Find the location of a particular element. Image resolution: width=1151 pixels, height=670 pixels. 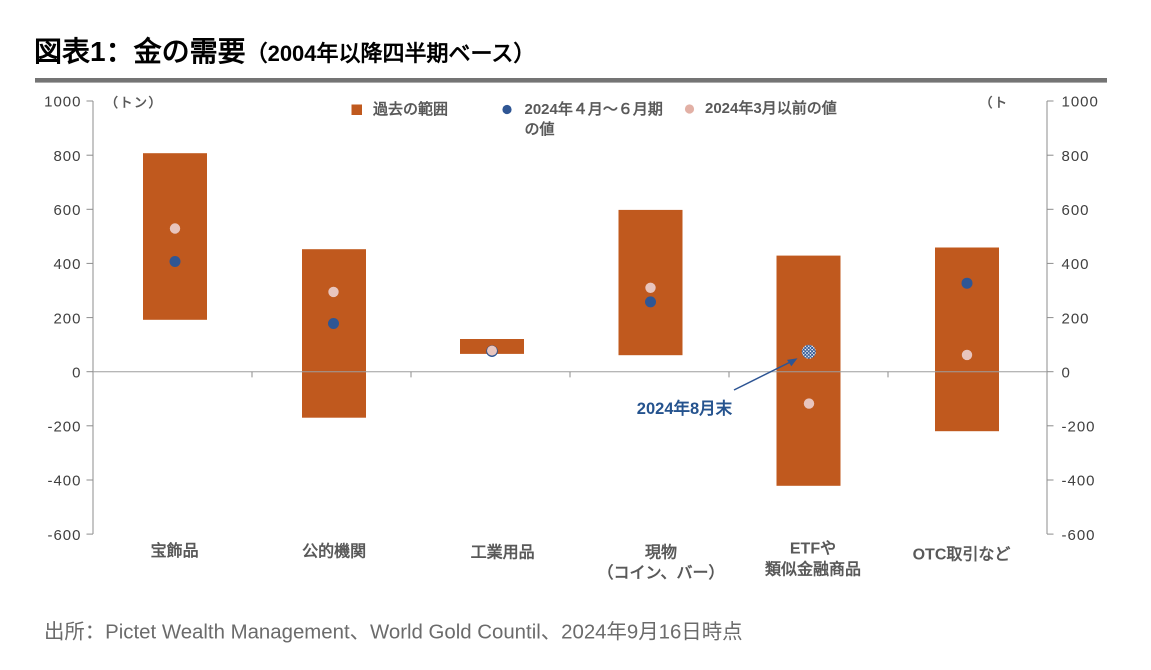

svg-text: OTC取引など is located at coordinates (962, 555).